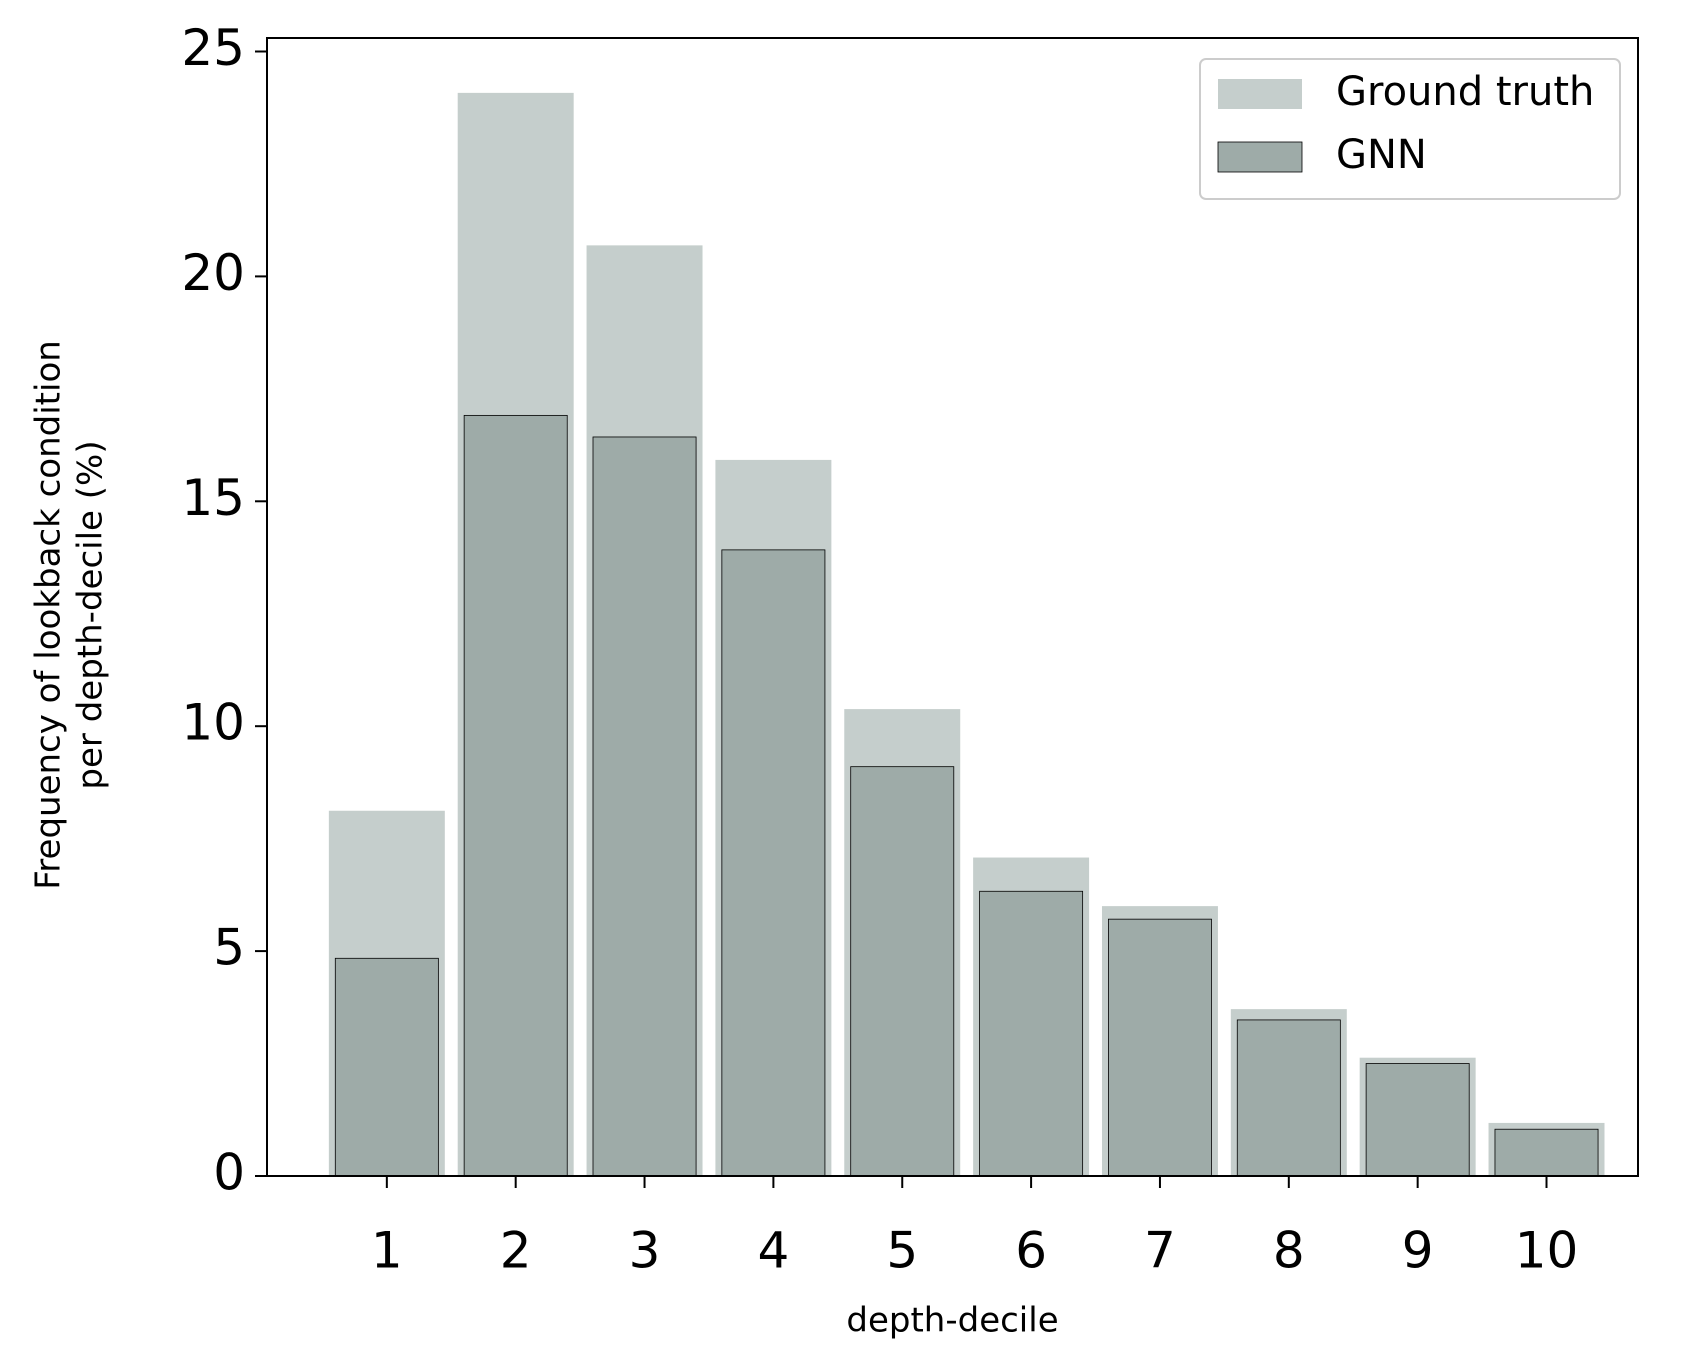  Describe the element at coordinates (213, 48) in the screenshot. I see `y-tick-label: 25` at that location.